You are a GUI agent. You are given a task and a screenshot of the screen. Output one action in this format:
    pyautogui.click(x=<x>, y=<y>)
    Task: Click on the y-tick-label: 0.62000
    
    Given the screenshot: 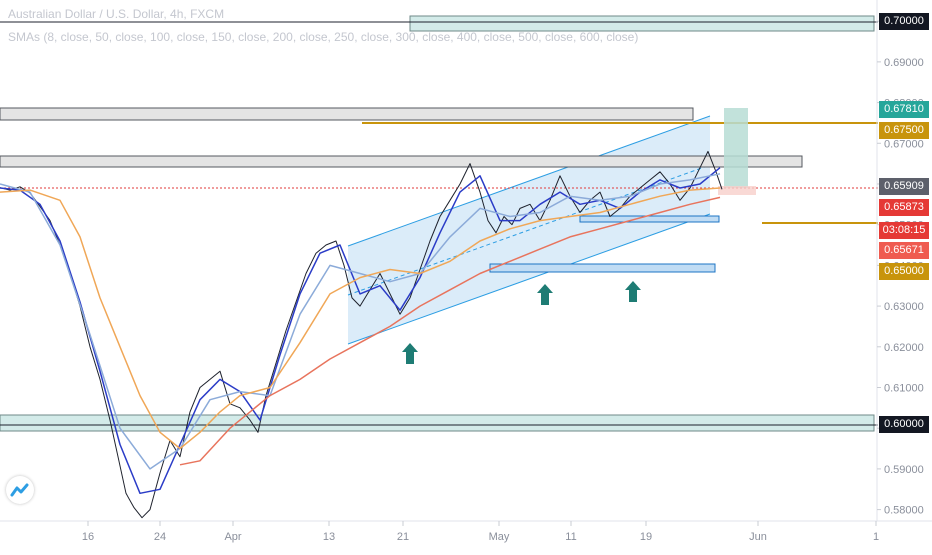 What is the action you would take?
    pyautogui.click(x=904, y=348)
    